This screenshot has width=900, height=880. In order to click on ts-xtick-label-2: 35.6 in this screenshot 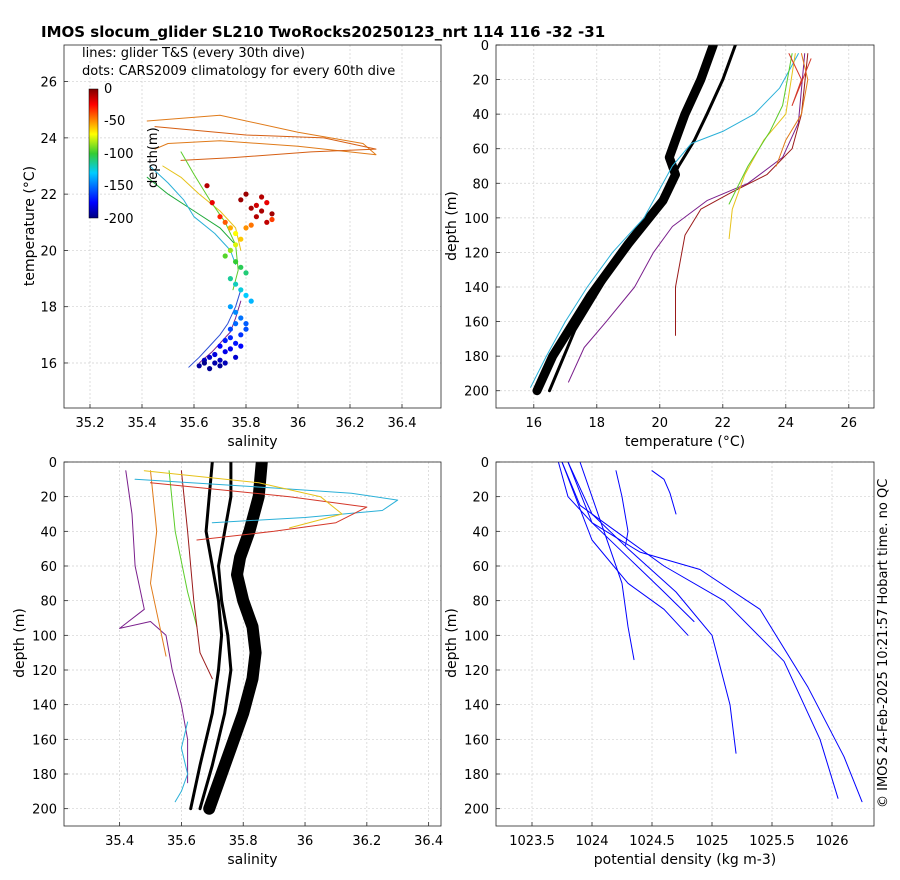, I will do `click(194, 423)`.